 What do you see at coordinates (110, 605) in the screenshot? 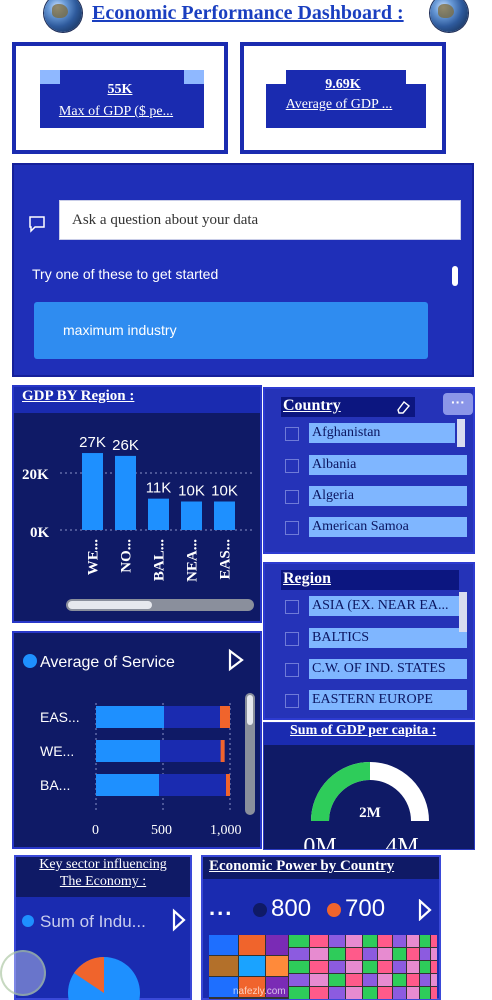
I see `horizontal-scrollbar-thumb` at bounding box center [110, 605].